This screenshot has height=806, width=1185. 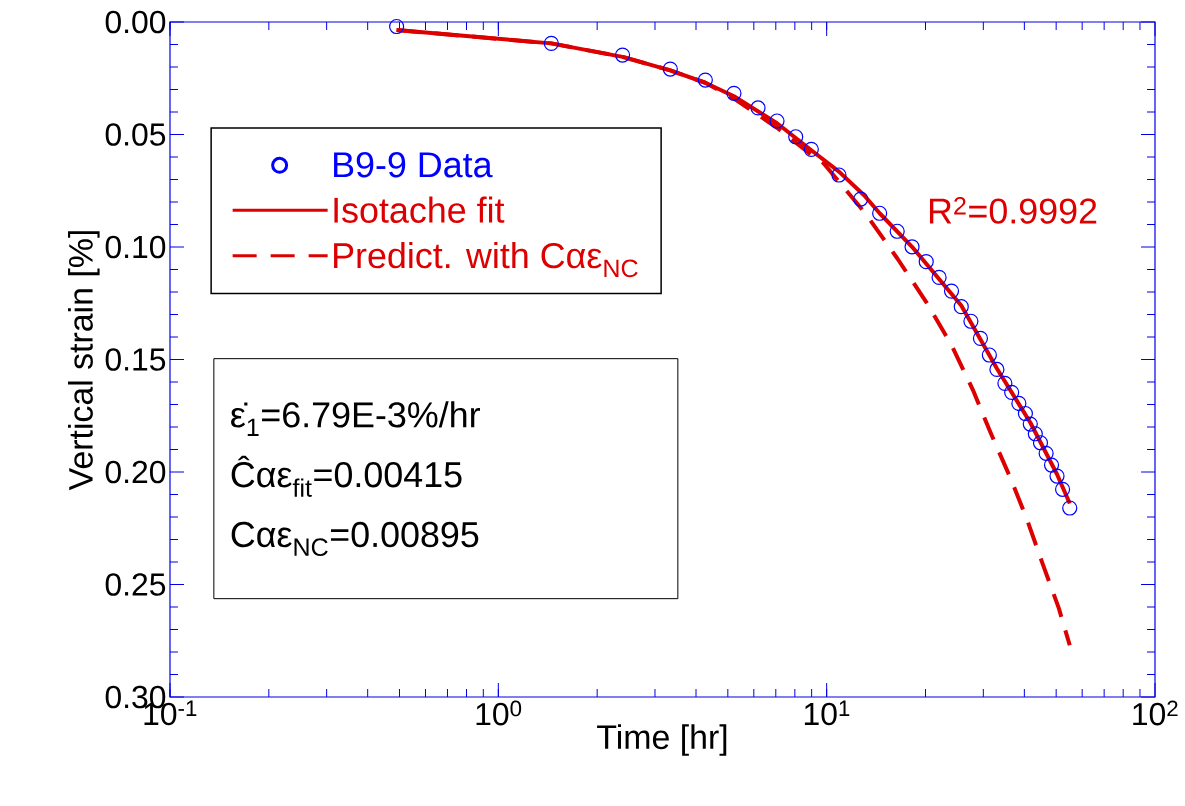 I want to click on y-axis-title: Vertical strain [%], so click(x=84, y=361).